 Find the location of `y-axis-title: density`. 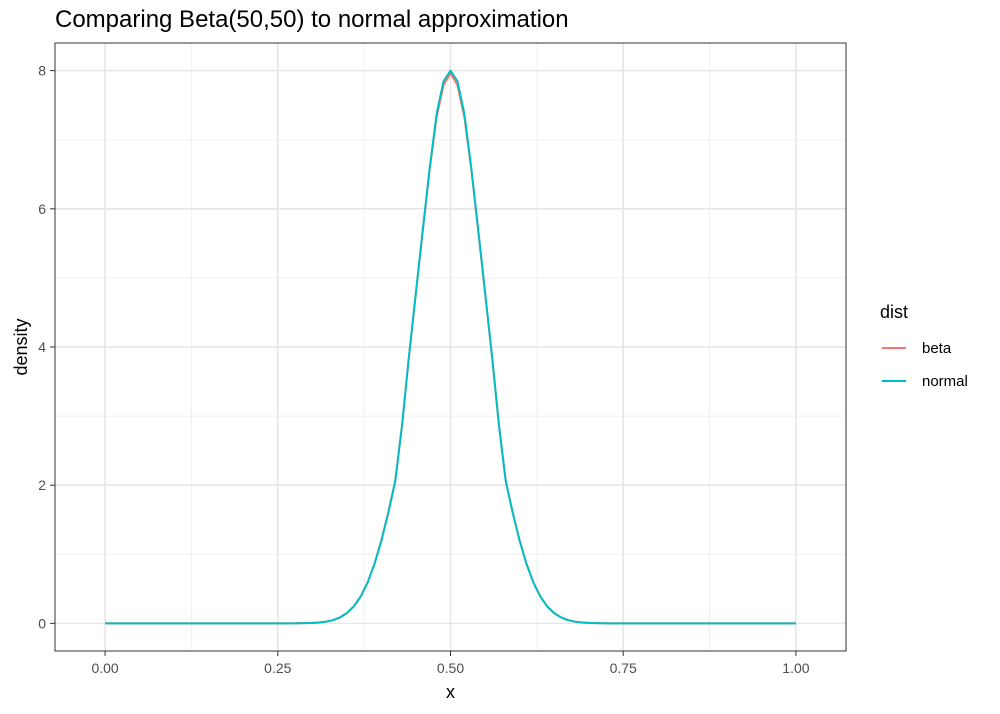

y-axis-title: density is located at coordinates (21, 346).